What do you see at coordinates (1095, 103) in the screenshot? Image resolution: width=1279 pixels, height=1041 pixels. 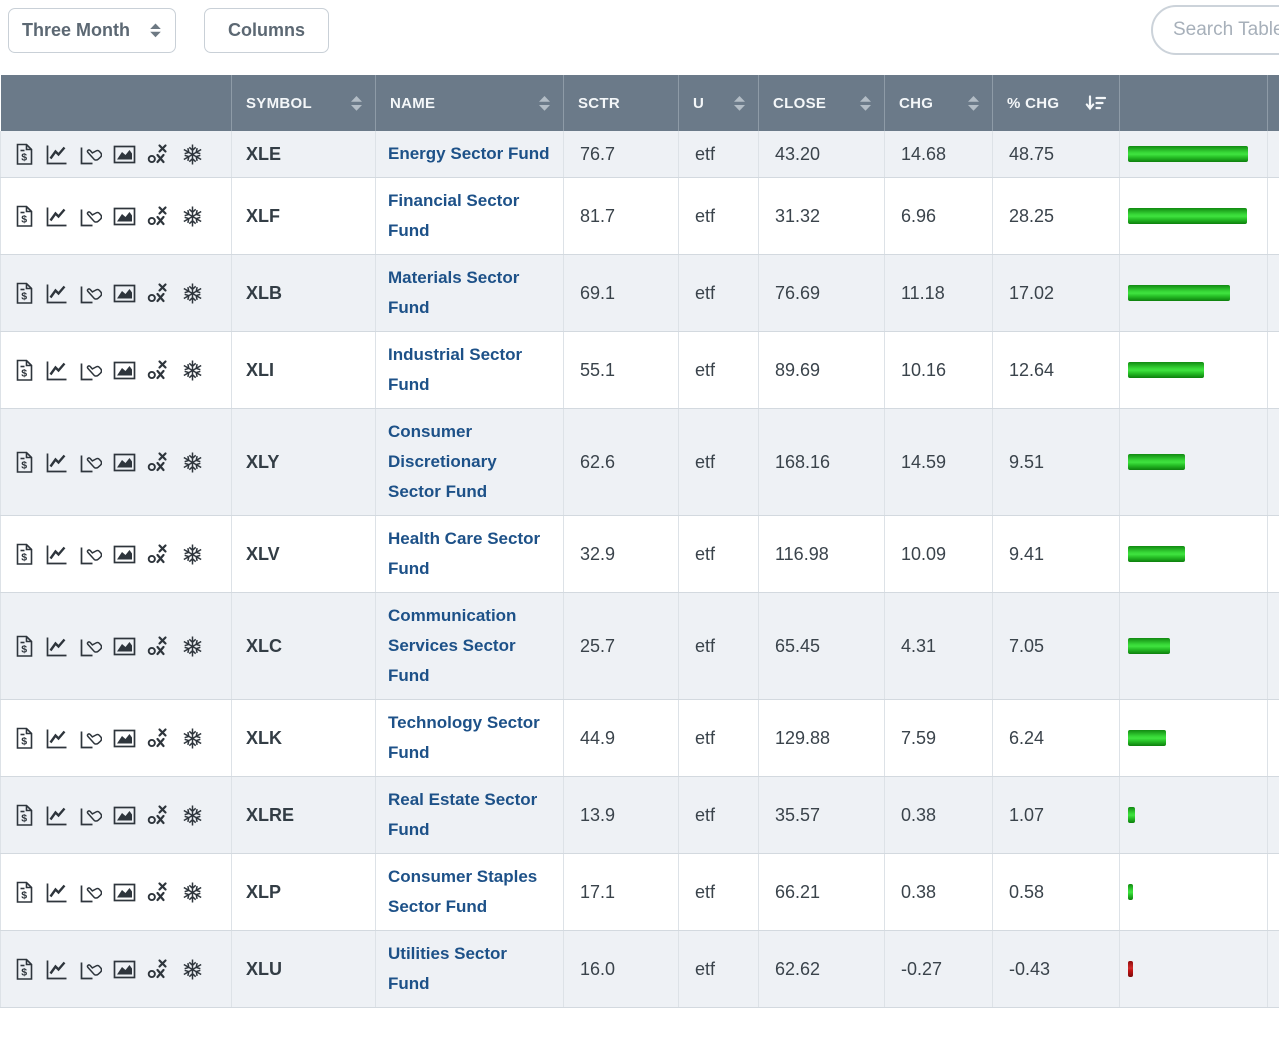 I see `sort-descending-icon` at bounding box center [1095, 103].